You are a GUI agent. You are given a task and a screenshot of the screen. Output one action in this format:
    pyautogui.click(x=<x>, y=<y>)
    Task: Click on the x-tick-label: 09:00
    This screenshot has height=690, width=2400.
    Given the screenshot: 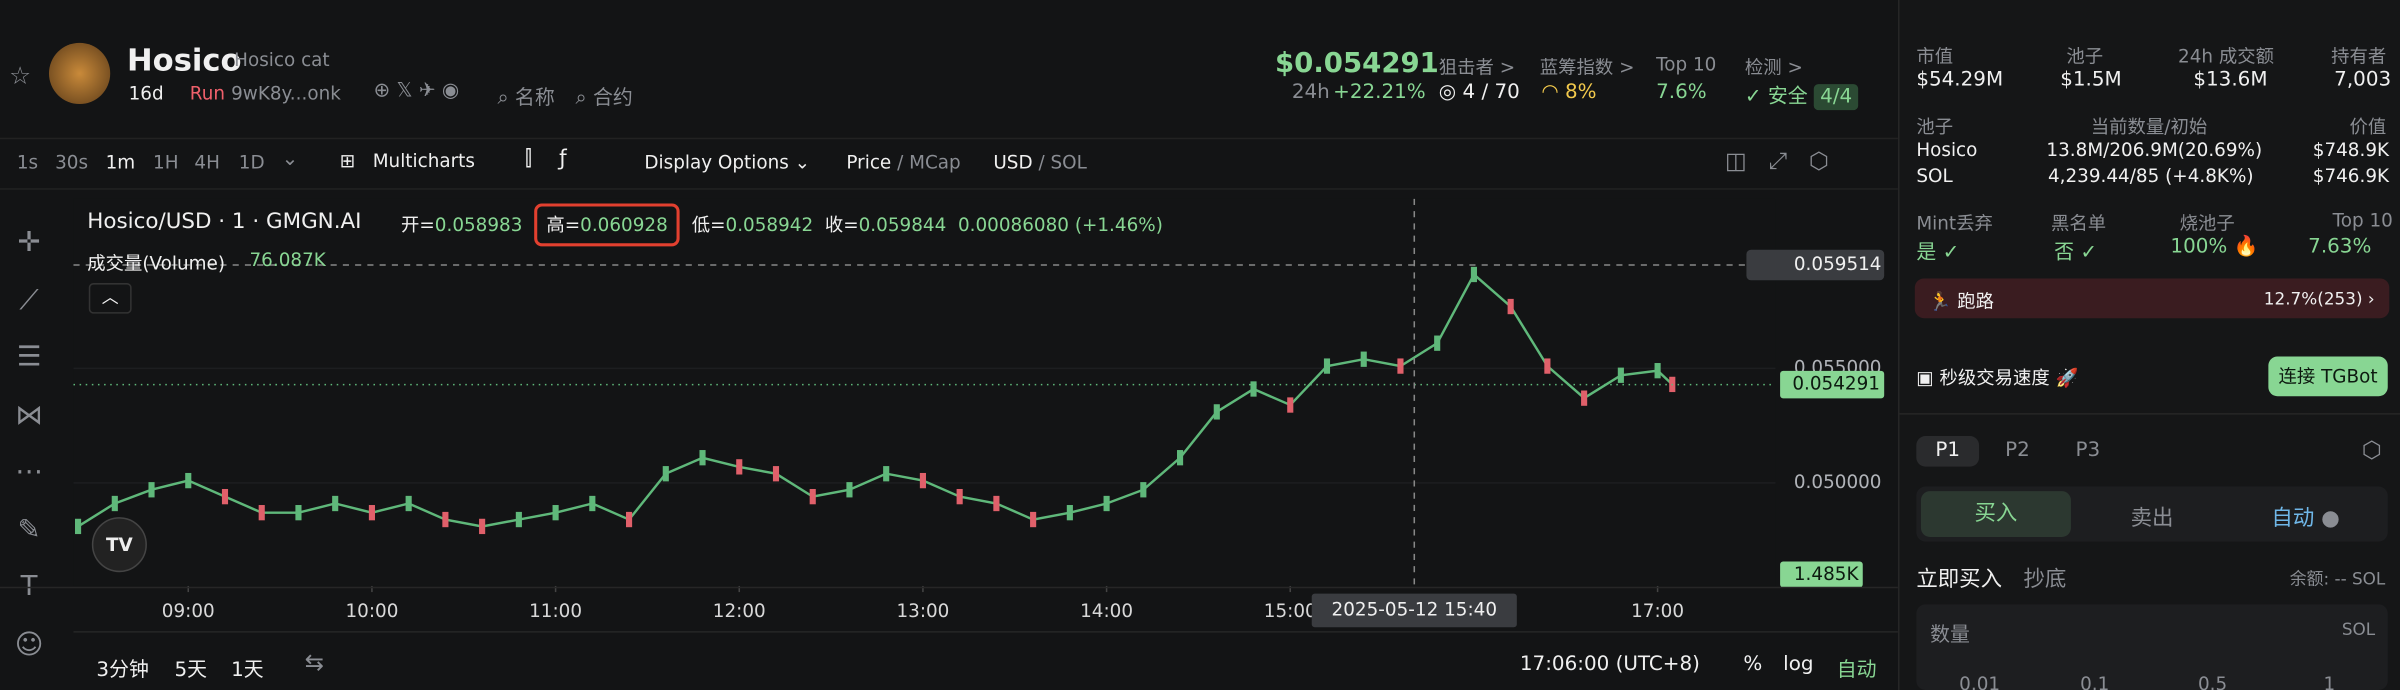 What is the action you would take?
    pyautogui.click(x=188, y=611)
    